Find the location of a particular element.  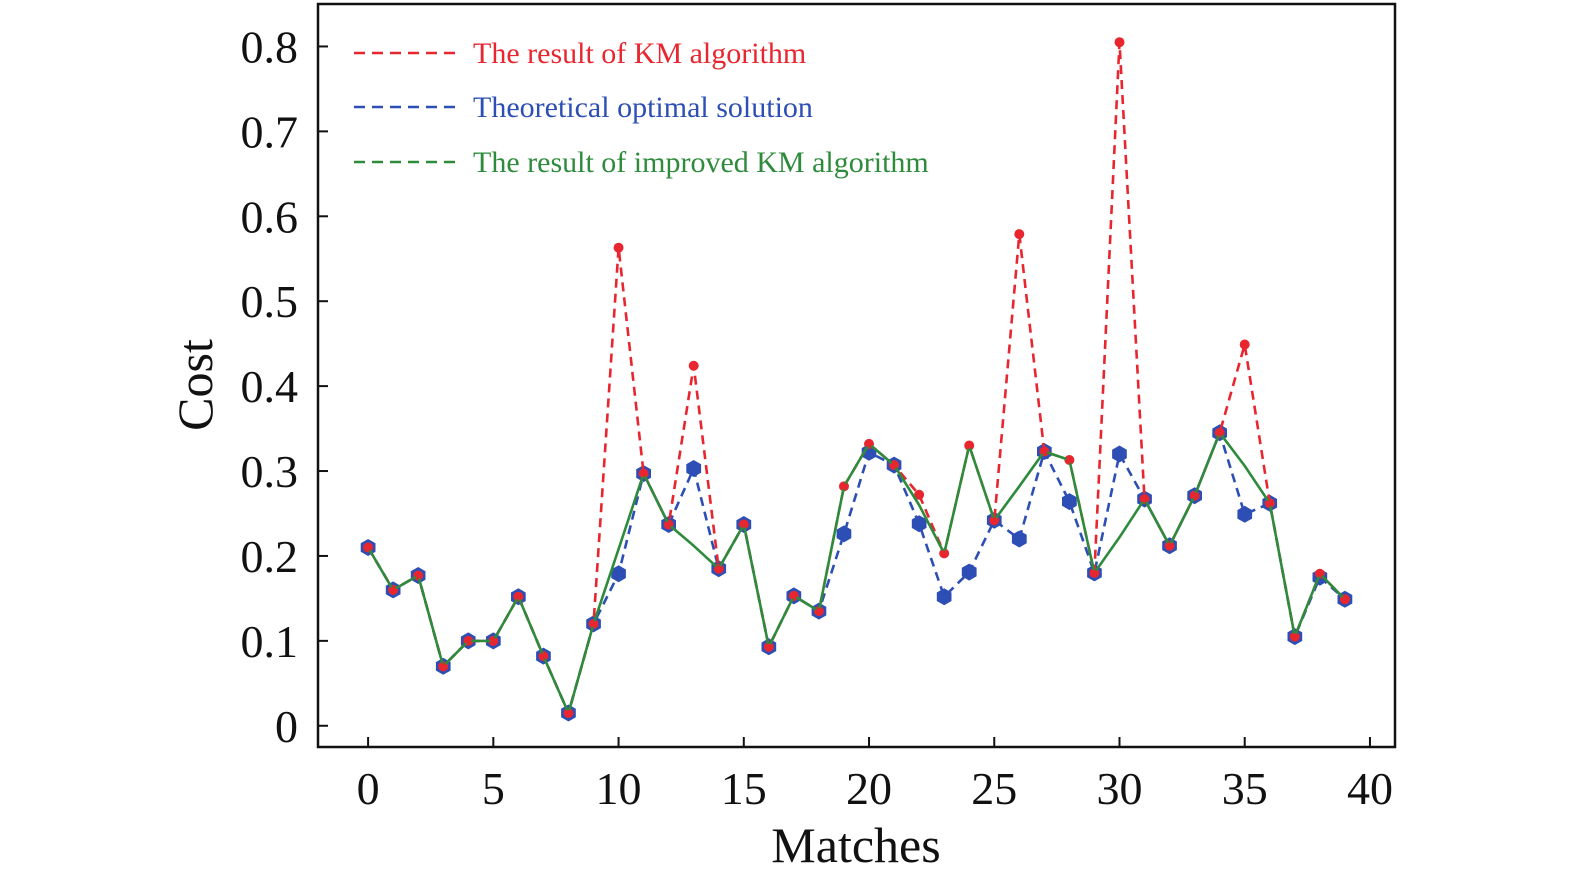

y-axis-label: Cost is located at coordinates (195, 385).